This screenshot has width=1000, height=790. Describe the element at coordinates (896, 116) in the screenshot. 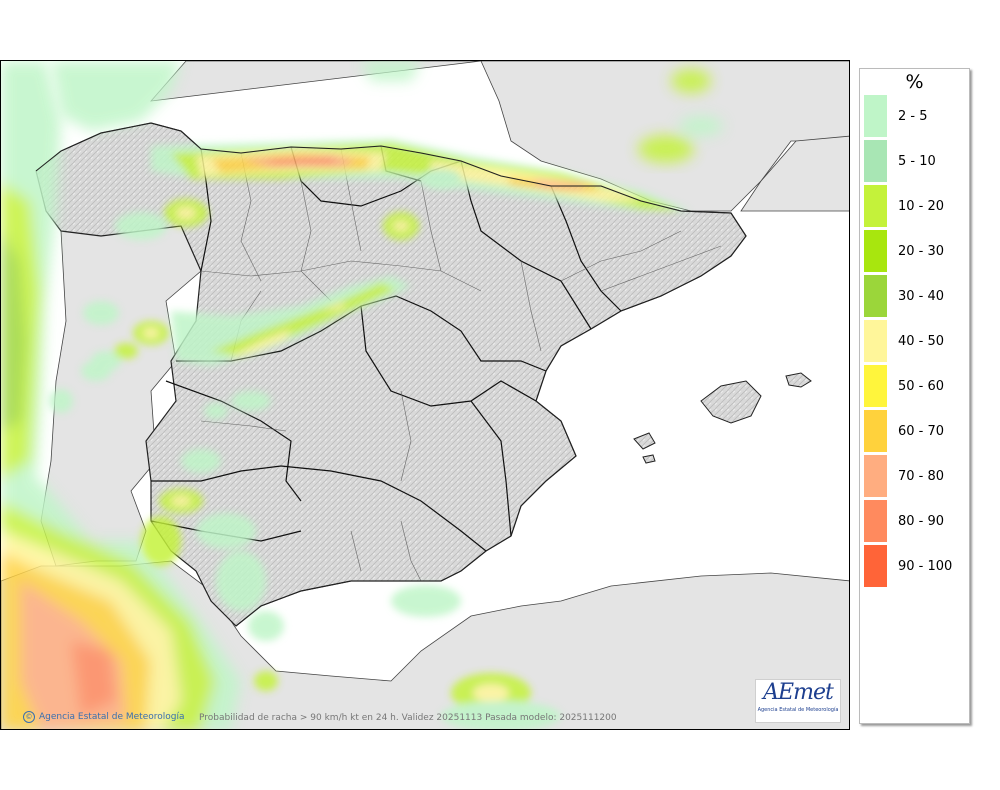

I see `legend-item: 2 - 5` at that location.